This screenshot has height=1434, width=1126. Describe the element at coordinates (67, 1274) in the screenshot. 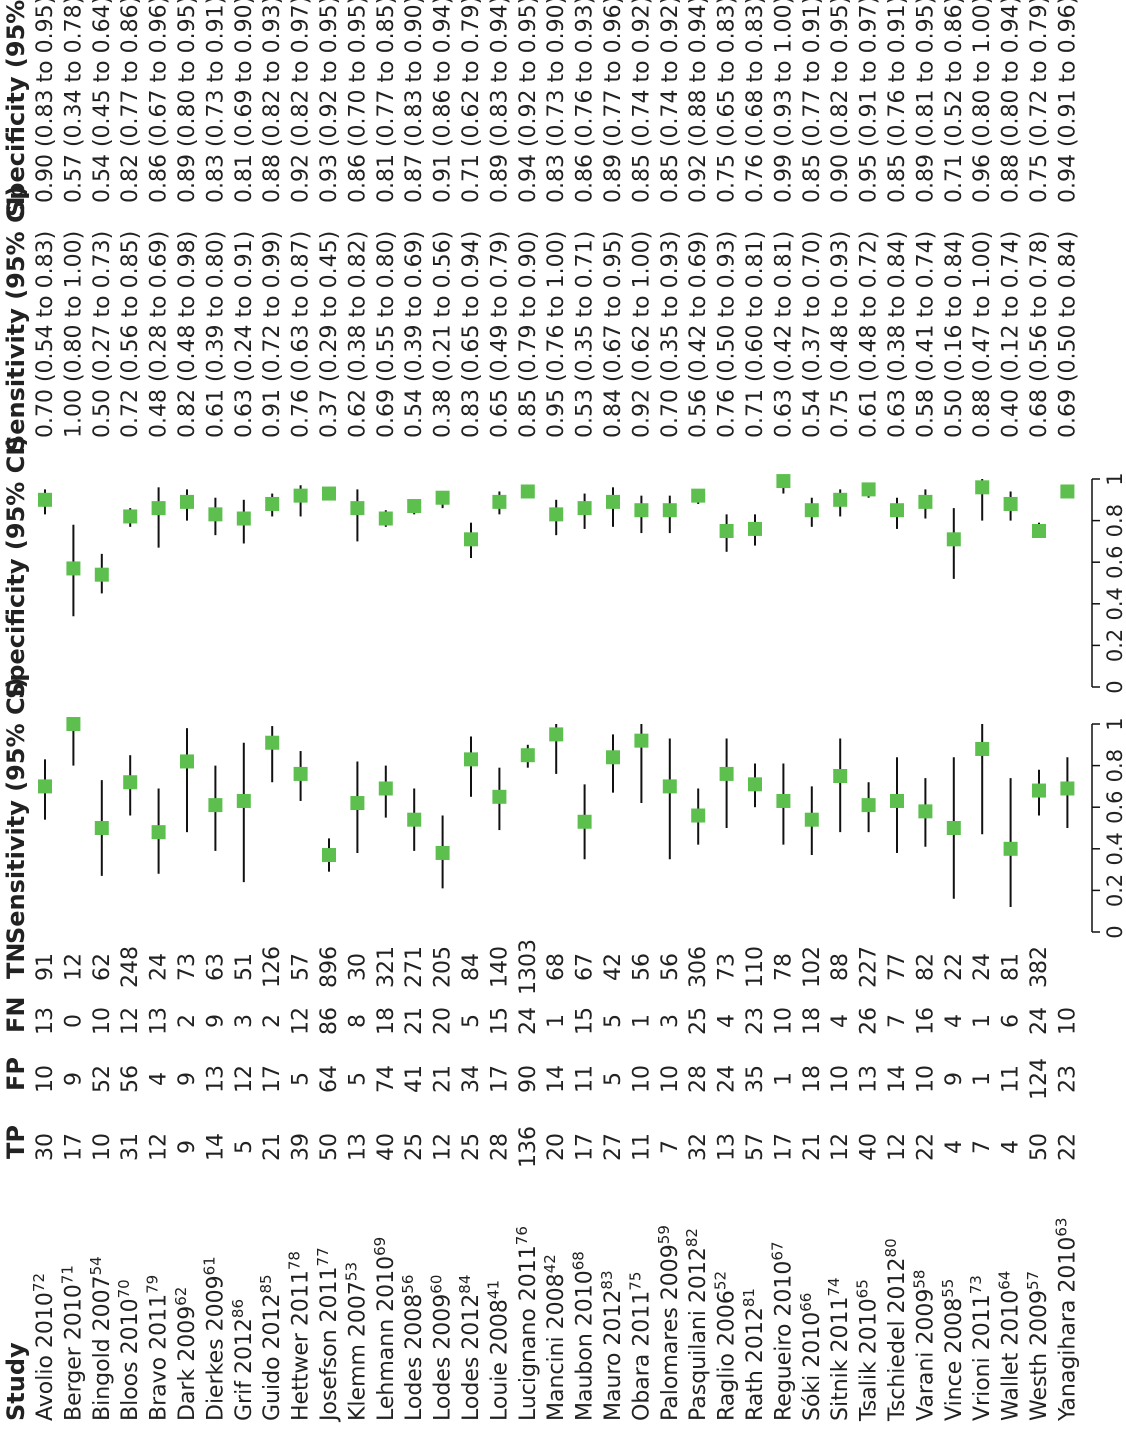

I see `study-reference: 71` at that location.